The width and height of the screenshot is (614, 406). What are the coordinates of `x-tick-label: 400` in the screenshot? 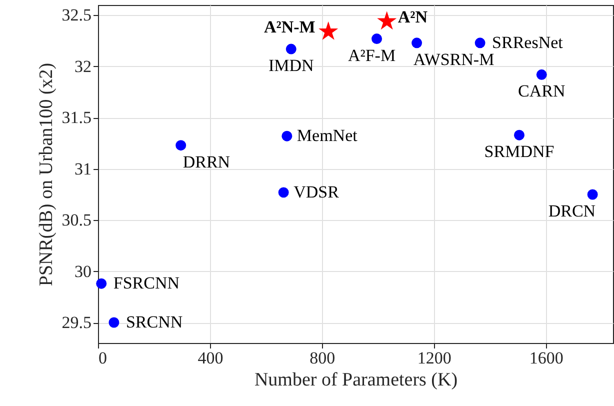 It's located at (211, 358).